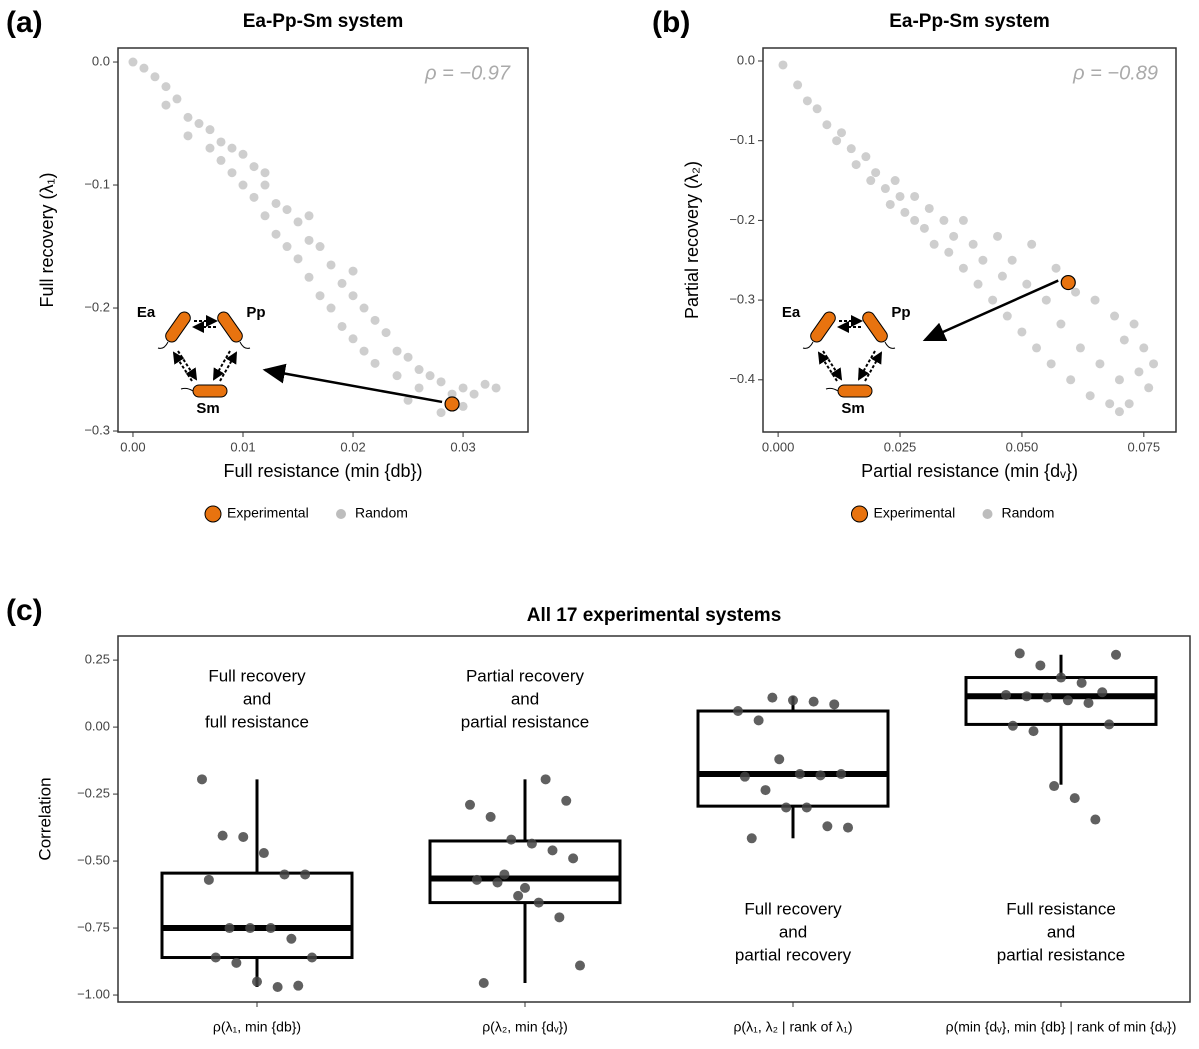  What do you see at coordinates (900, 446) in the screenshot?
I see `x-tick-label: 0.025` at bounding box center [900, 446].